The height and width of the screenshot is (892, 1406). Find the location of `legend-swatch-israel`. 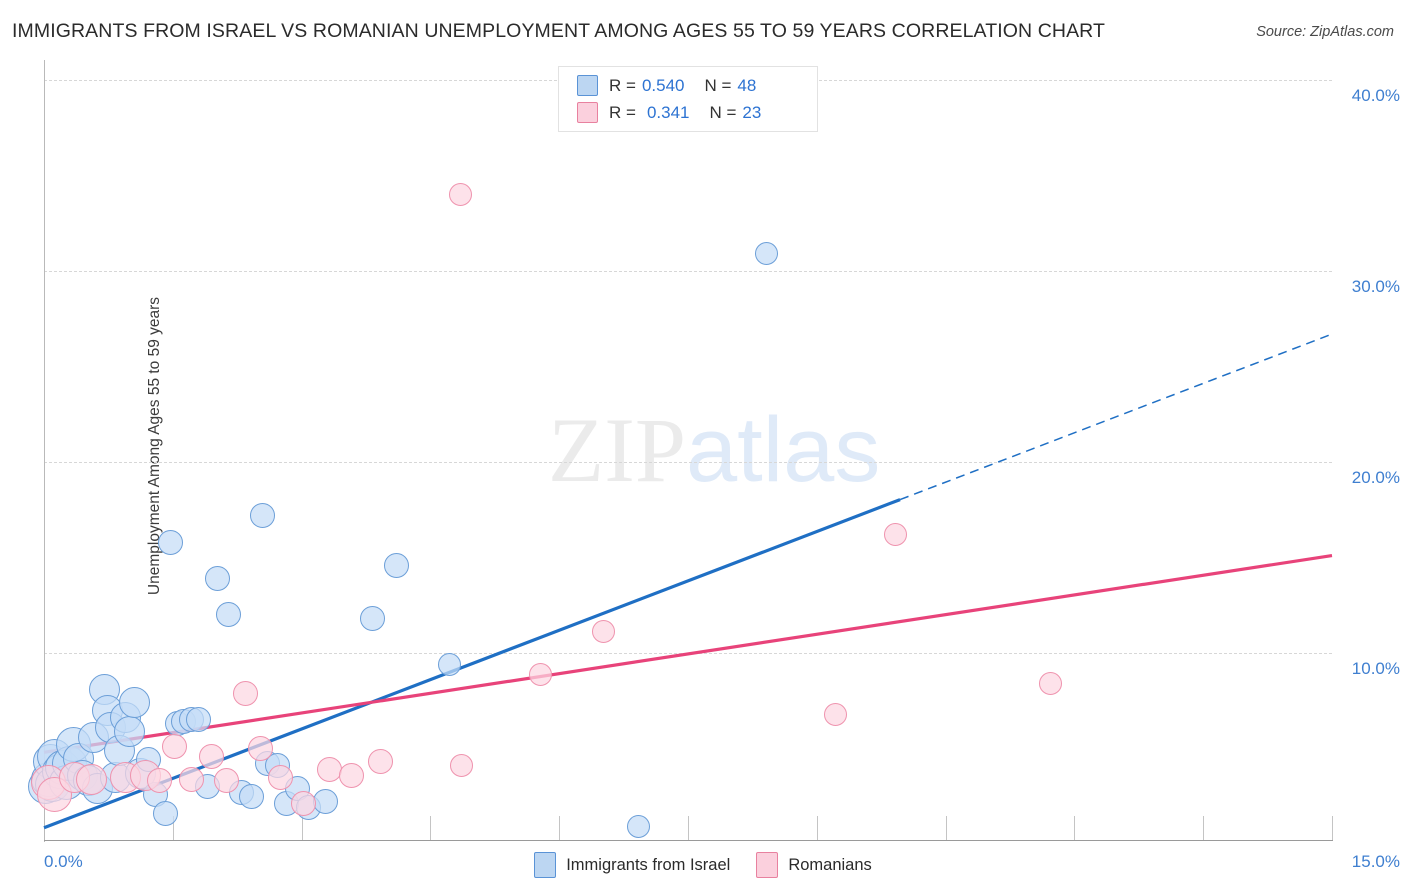

legend-swatch-israel is located at coordinates (545, 865).